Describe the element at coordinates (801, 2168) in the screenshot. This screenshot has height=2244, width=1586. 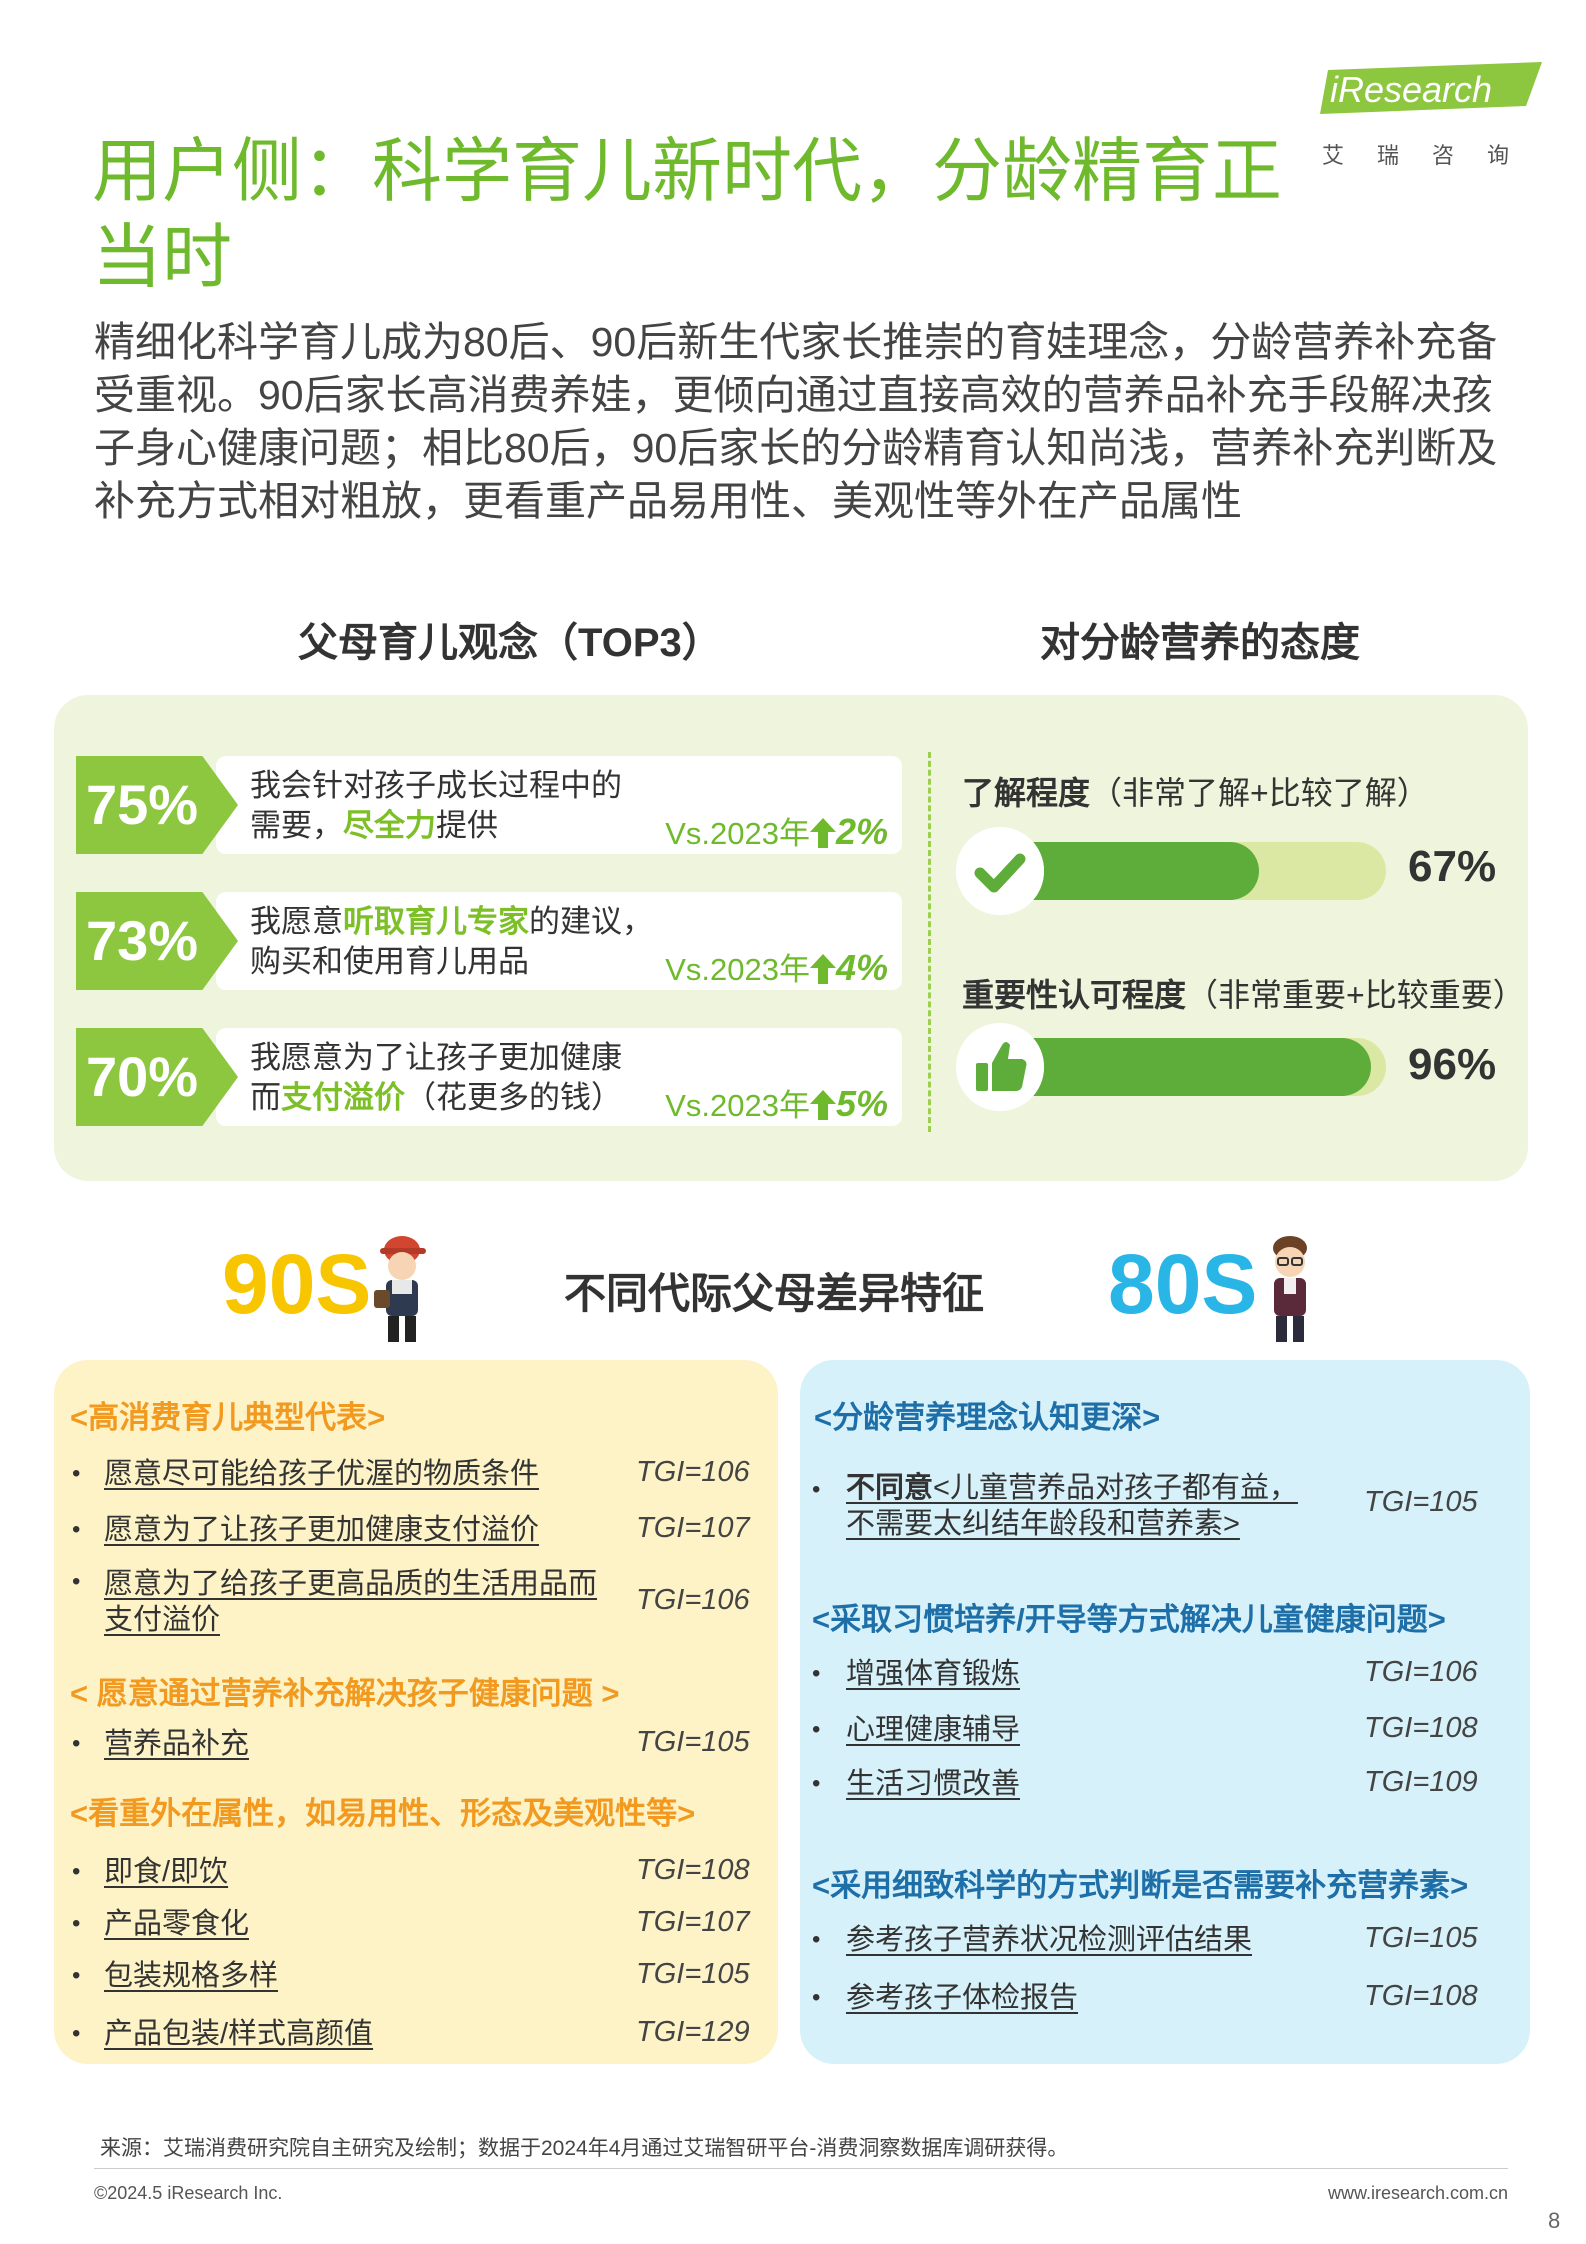
I see `footer-divider` at that location.